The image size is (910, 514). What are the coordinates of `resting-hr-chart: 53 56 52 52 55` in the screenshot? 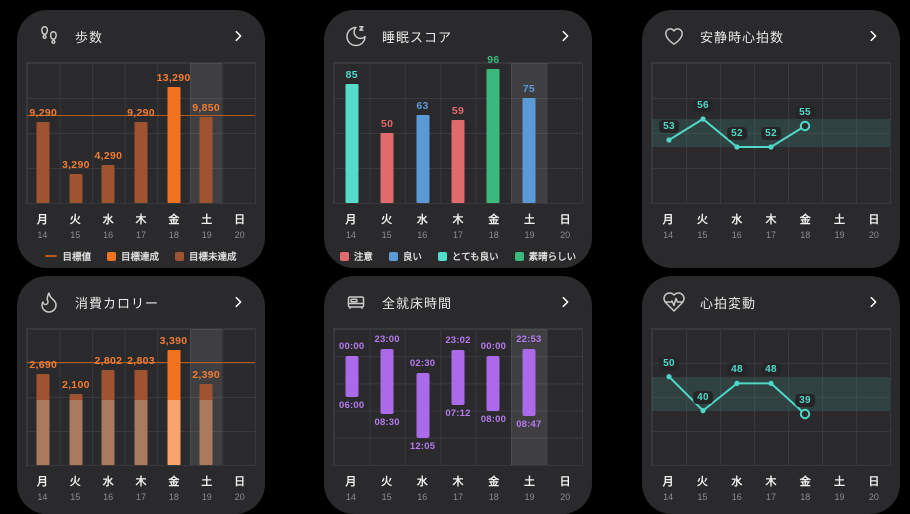 It's located at (771, 133).